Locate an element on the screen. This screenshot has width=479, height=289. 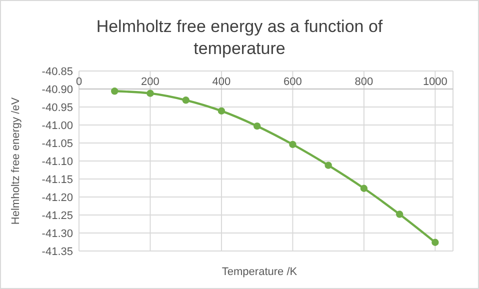
y-tick-label: -41.15 is located at coordinates (57, 180).